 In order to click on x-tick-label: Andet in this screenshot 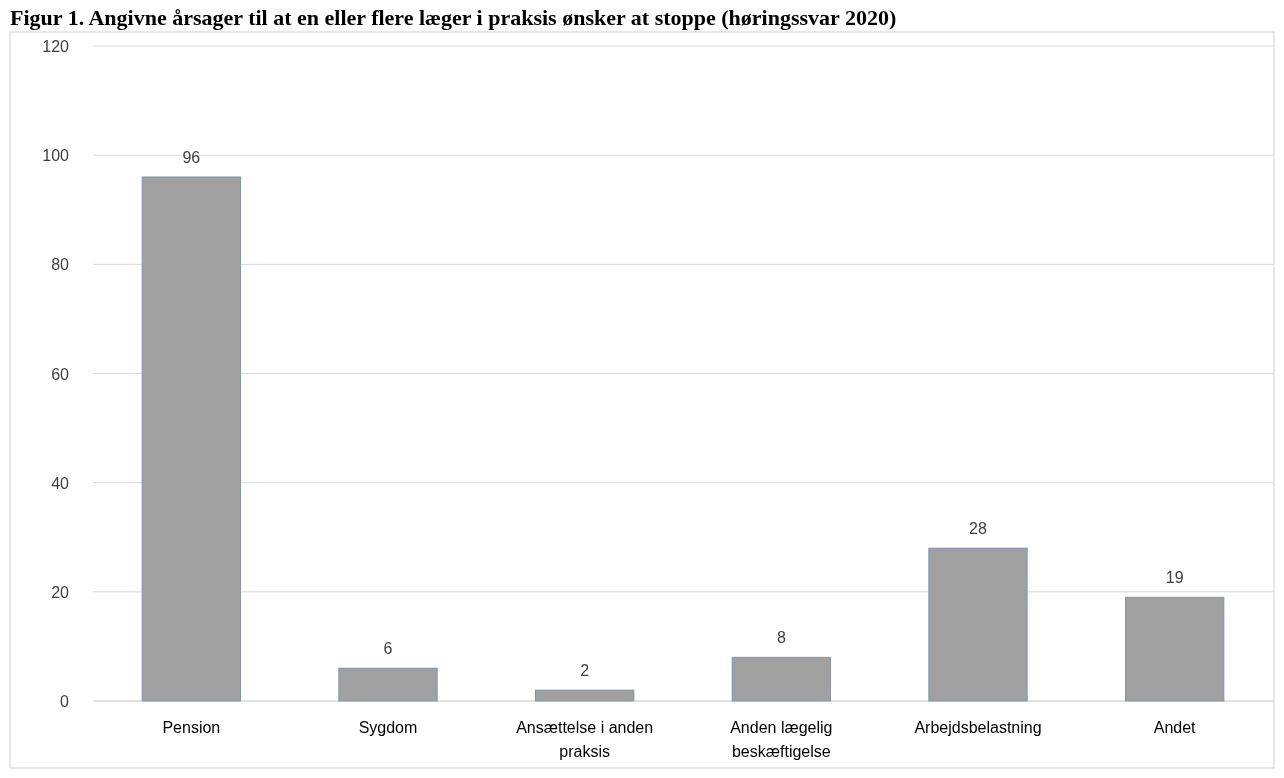, I will do `click(1175, 727)`.